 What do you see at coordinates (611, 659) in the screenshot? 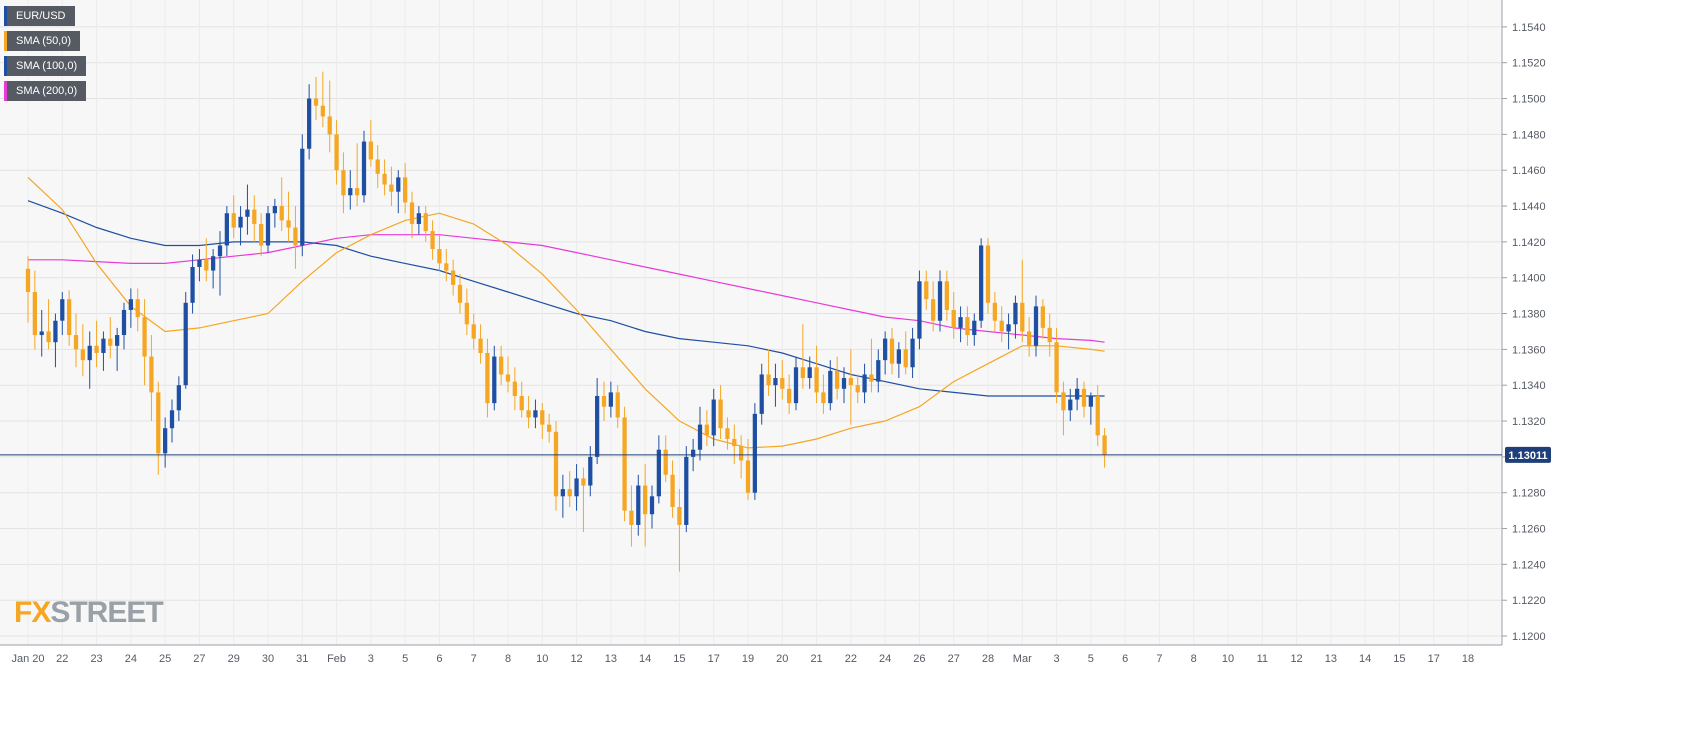
I see `x-tick-label: 13` at bounding box center [611, 659].